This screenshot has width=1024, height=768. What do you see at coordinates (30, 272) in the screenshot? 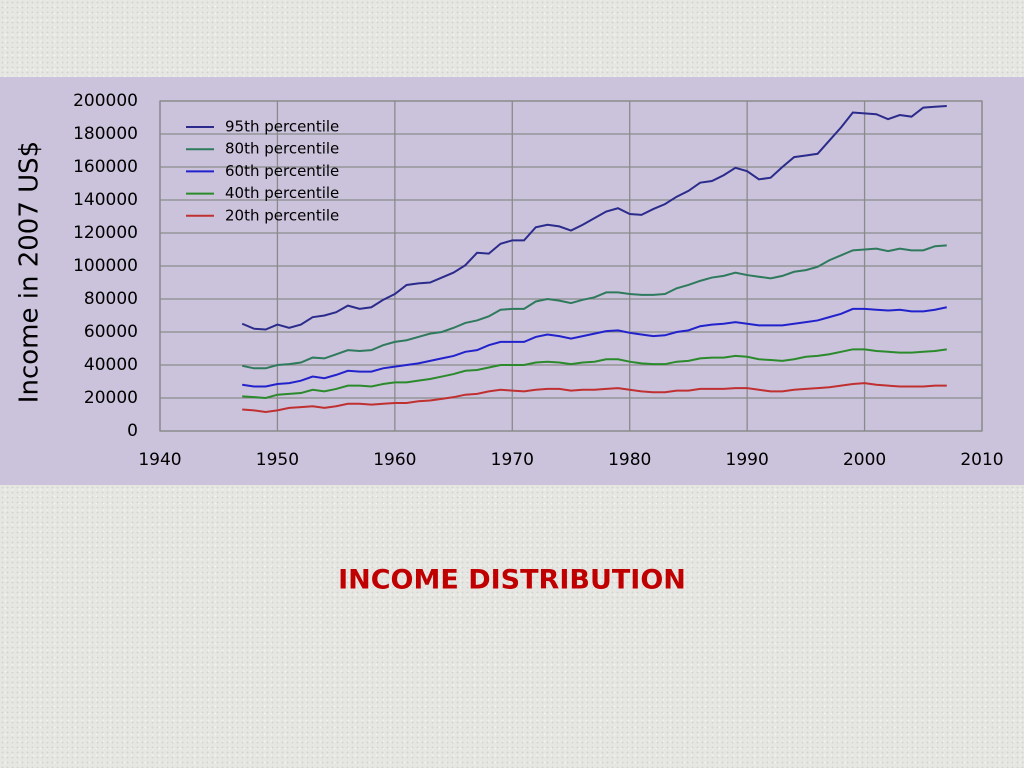
I see `y-axis-label: Income in 2007 US$` at bounding box center [30, 272].